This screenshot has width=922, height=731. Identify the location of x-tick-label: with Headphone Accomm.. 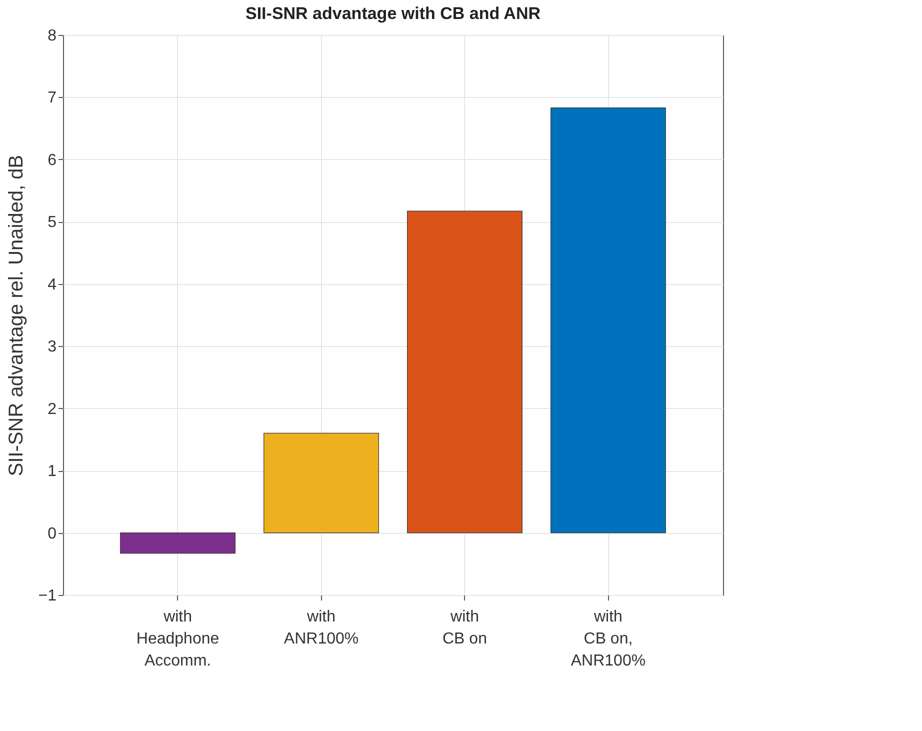
(178, 639).